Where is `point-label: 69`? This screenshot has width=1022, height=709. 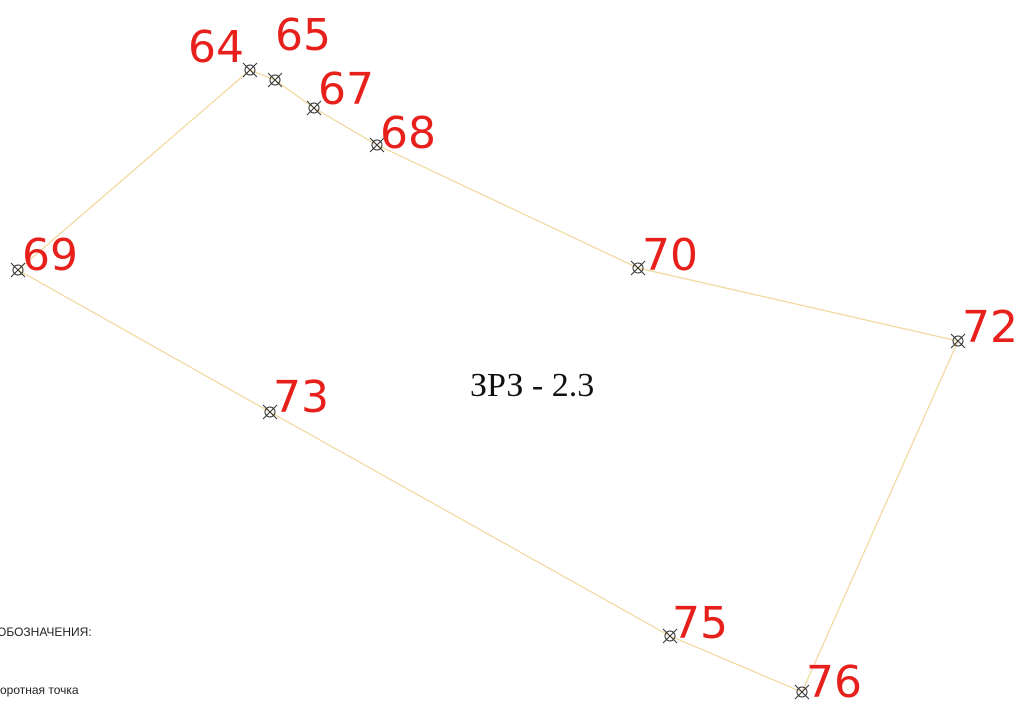
point-label: 69 is located at coordinates (50, 255).